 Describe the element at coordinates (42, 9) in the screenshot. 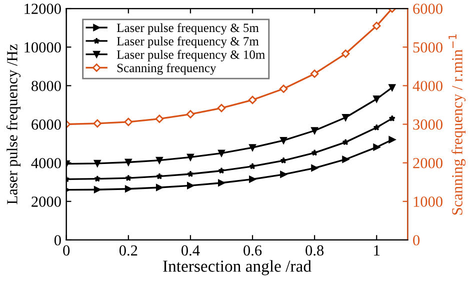

I see `y-tick-label: 12000` at that location.